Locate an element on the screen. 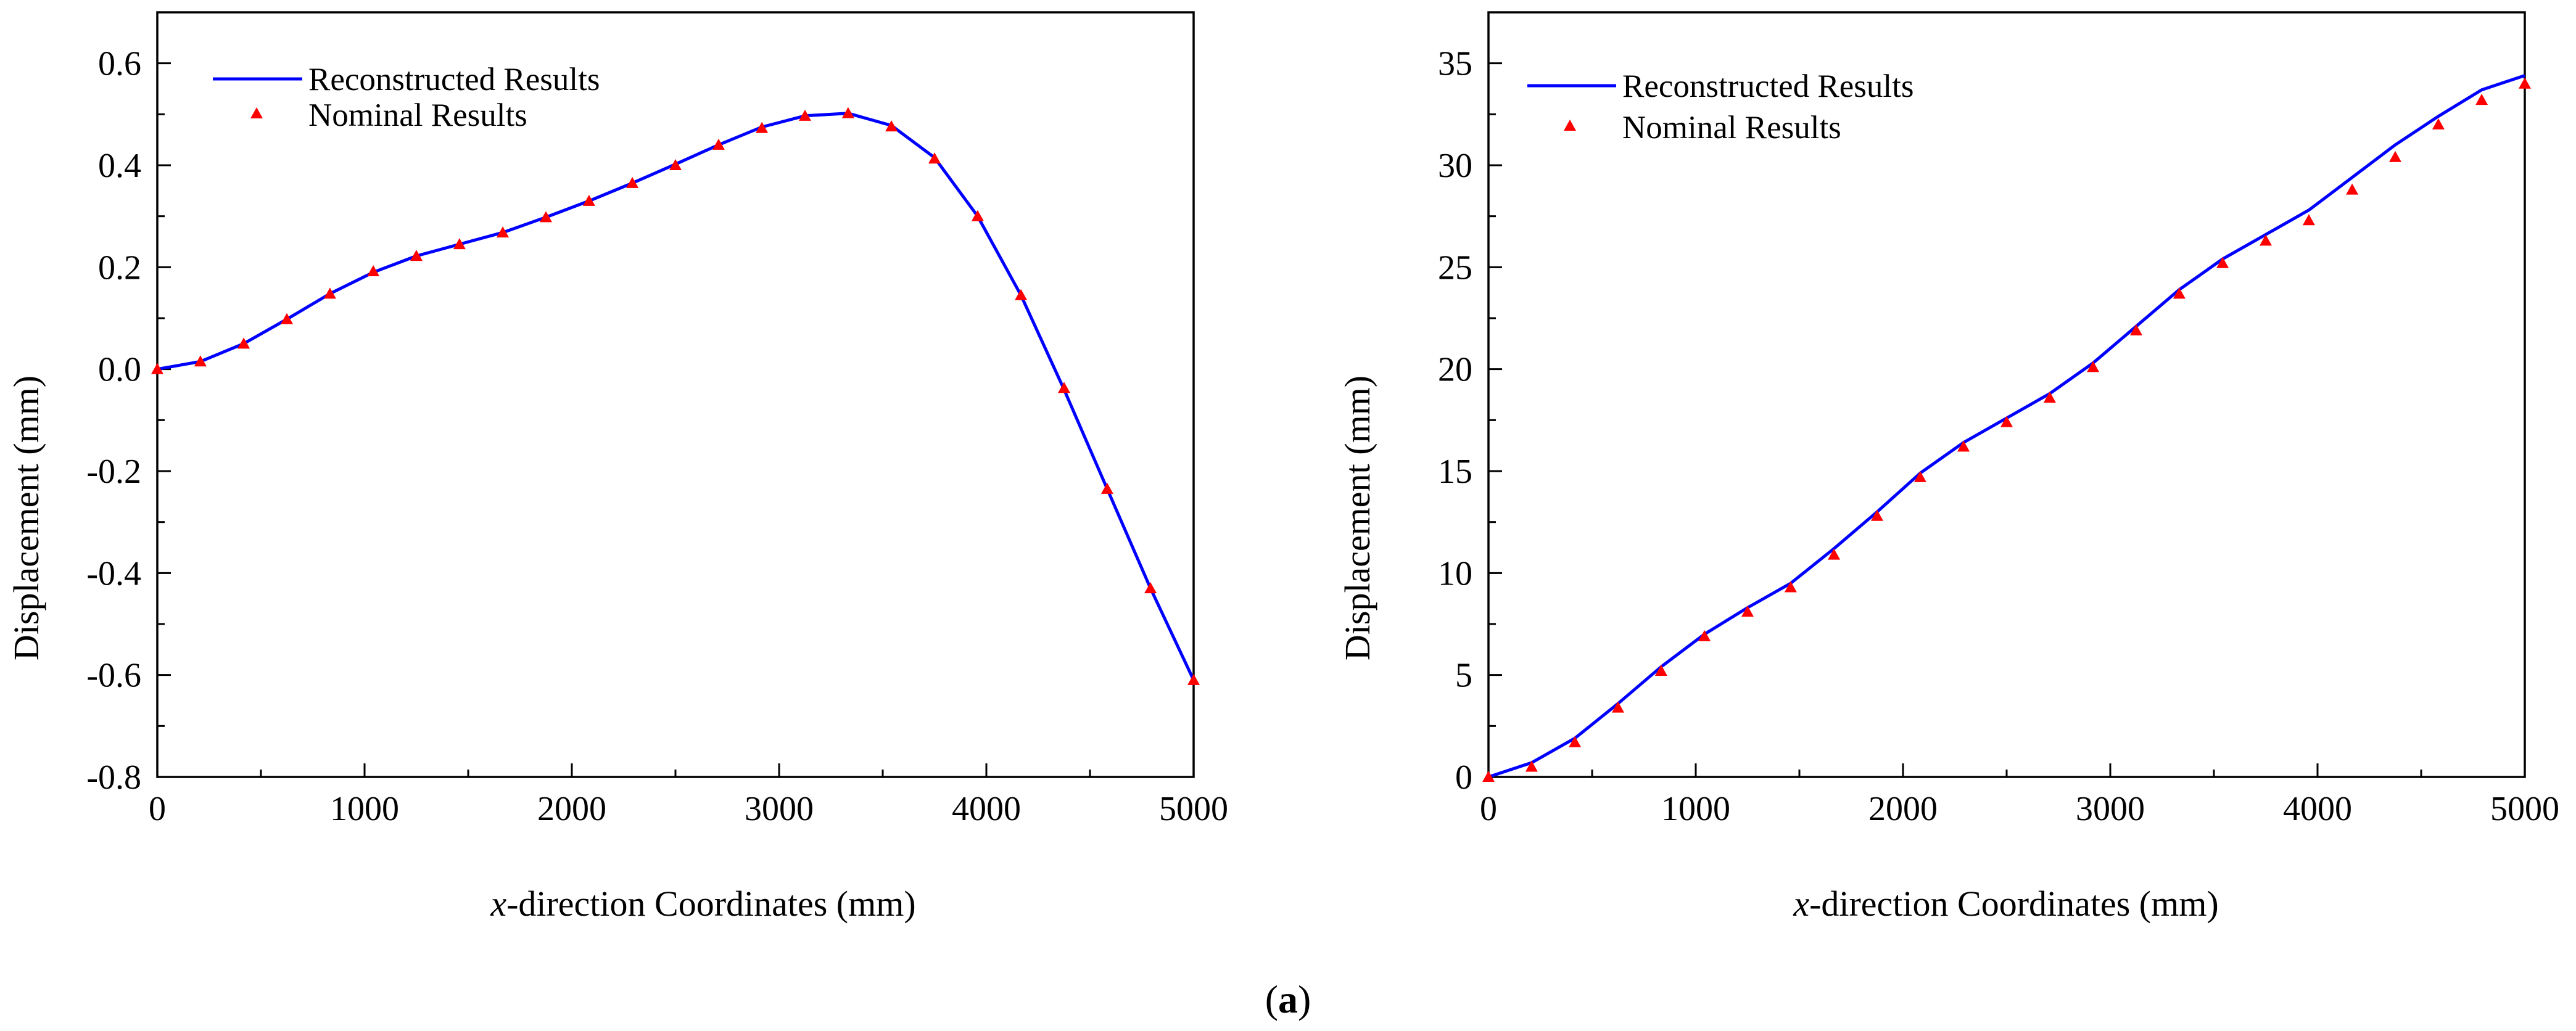 The width and height of the screenshot is (2576, 1031). figure-caption: (a) is located at coordinates (1288, 999).